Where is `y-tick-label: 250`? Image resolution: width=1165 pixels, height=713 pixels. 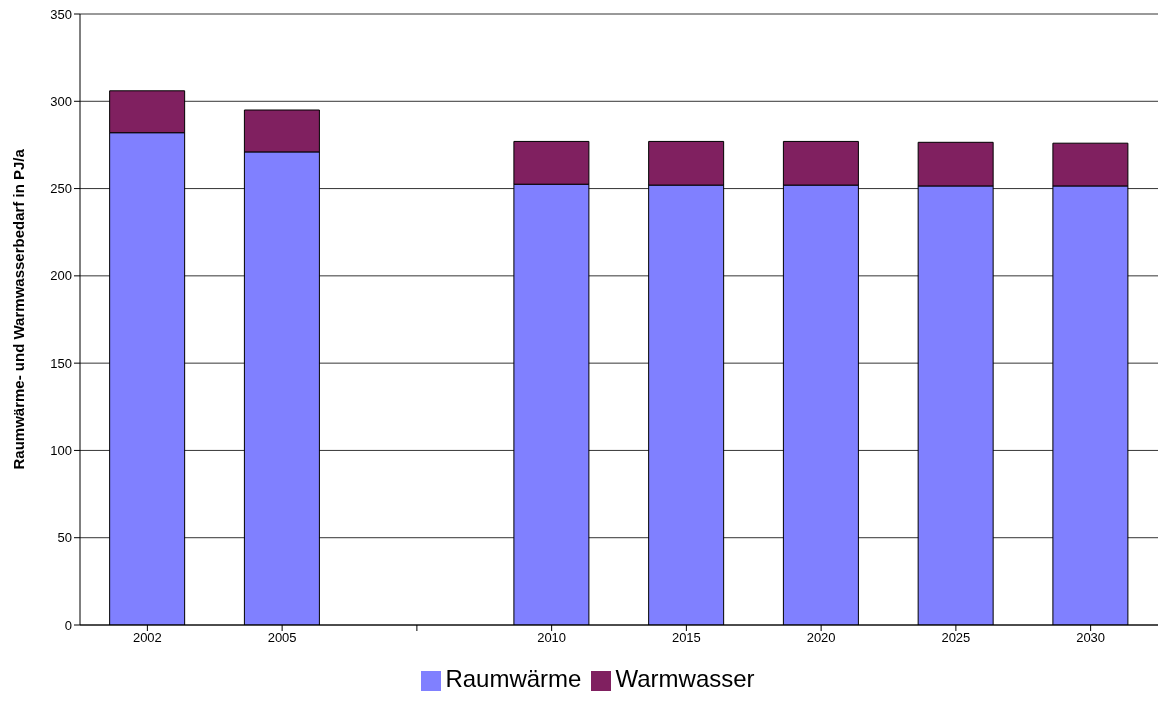
y-tick-label: 250 is located at coordinates (61, 189).